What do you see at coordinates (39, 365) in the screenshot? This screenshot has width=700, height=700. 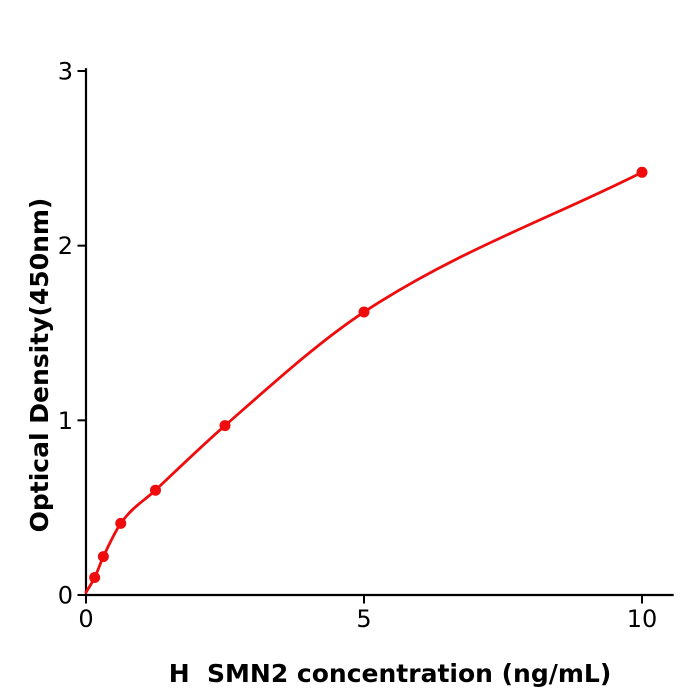 I see `y-axis-label: Optical Density(450nm)` at bounding box center [39, 365].